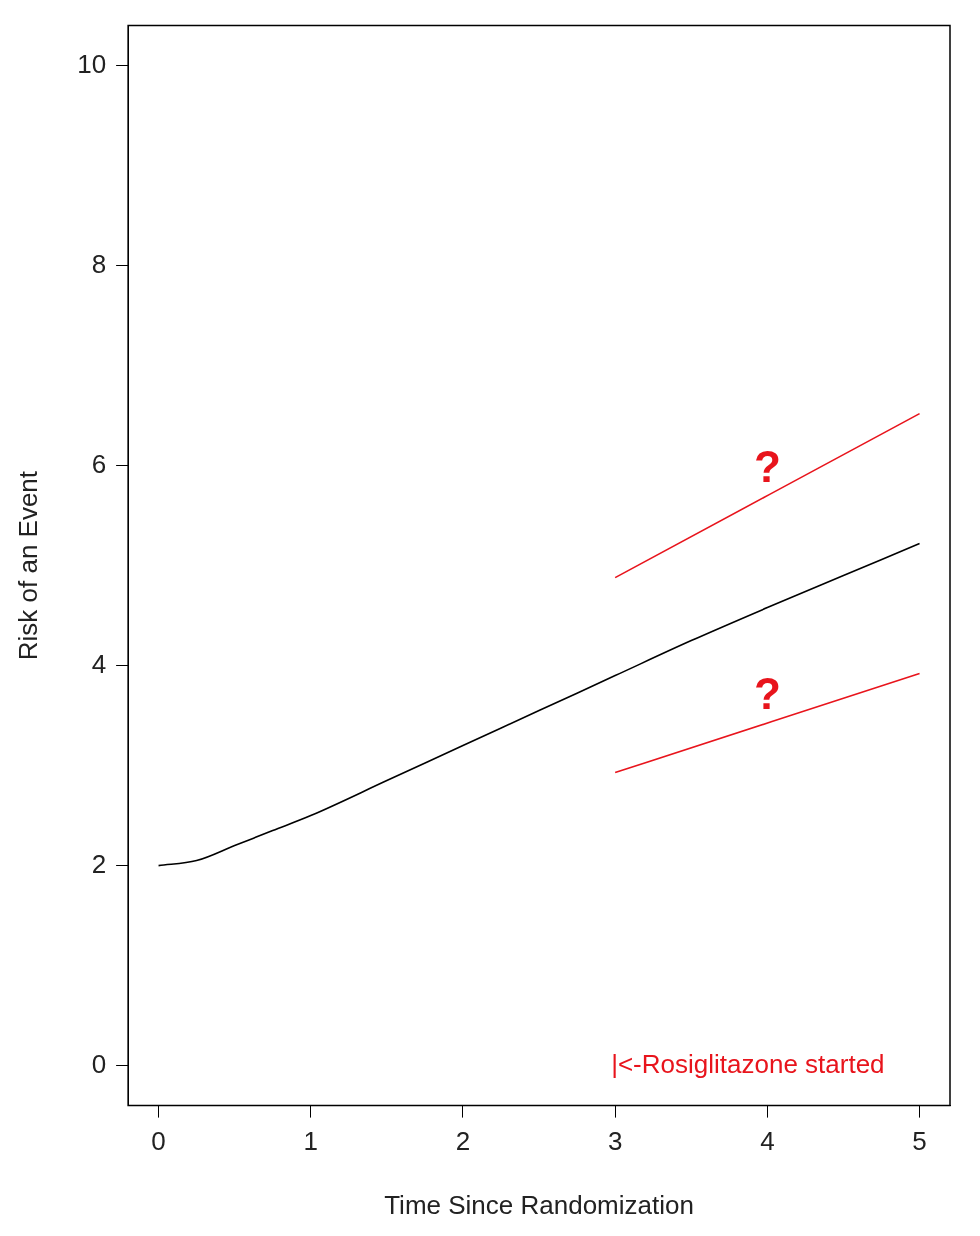 The width and height of the screenshot is (980, 1236). What do you see at coordinates (158, 1141) in the screenshot?
I see `x-tick-label: 0` at bounding box center [158, 1141].